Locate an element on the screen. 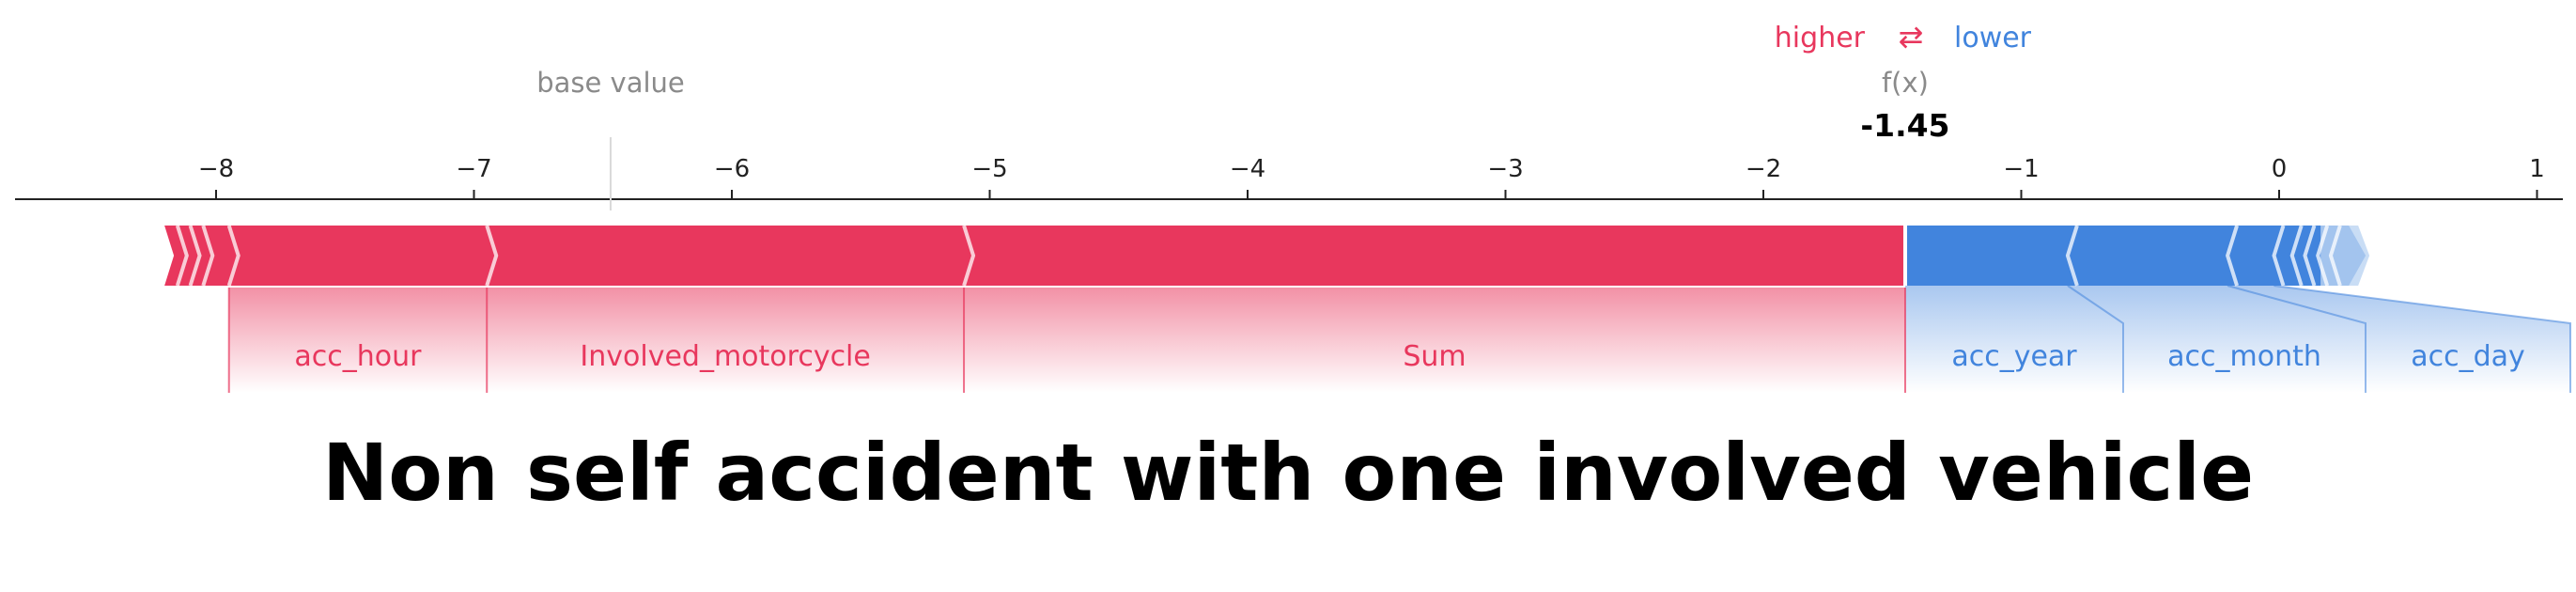 The width and height of the screenshot is (2576, 592). x-tick-label: −2 is located at coordinates (1763, 169).